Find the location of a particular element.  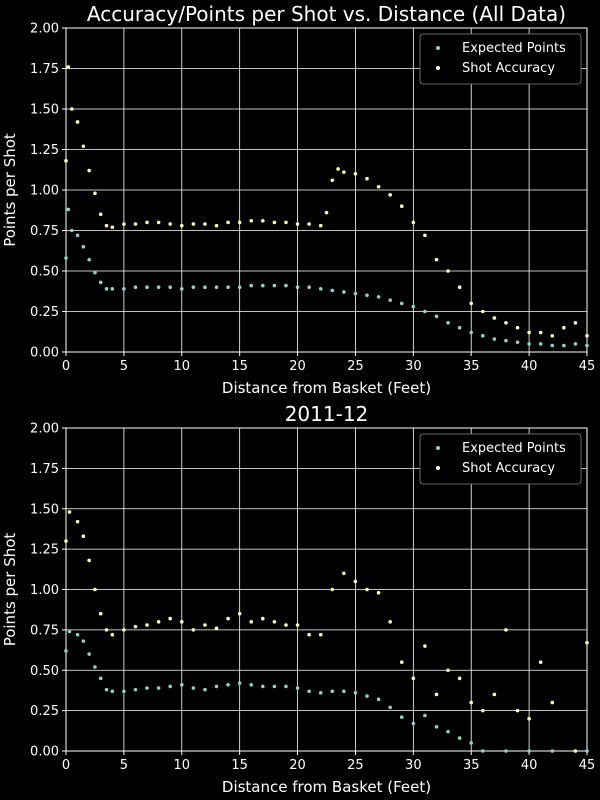

y-tick-label: 1.75 is located at coordinates (44, 469).